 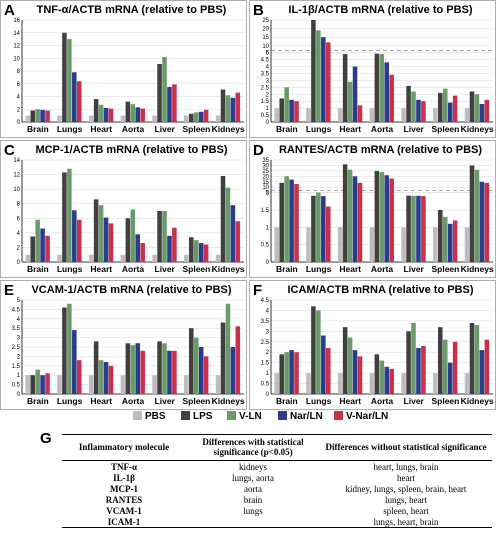 I want to click on x-category-label-a: Spleen, so click(x=196, y=129).